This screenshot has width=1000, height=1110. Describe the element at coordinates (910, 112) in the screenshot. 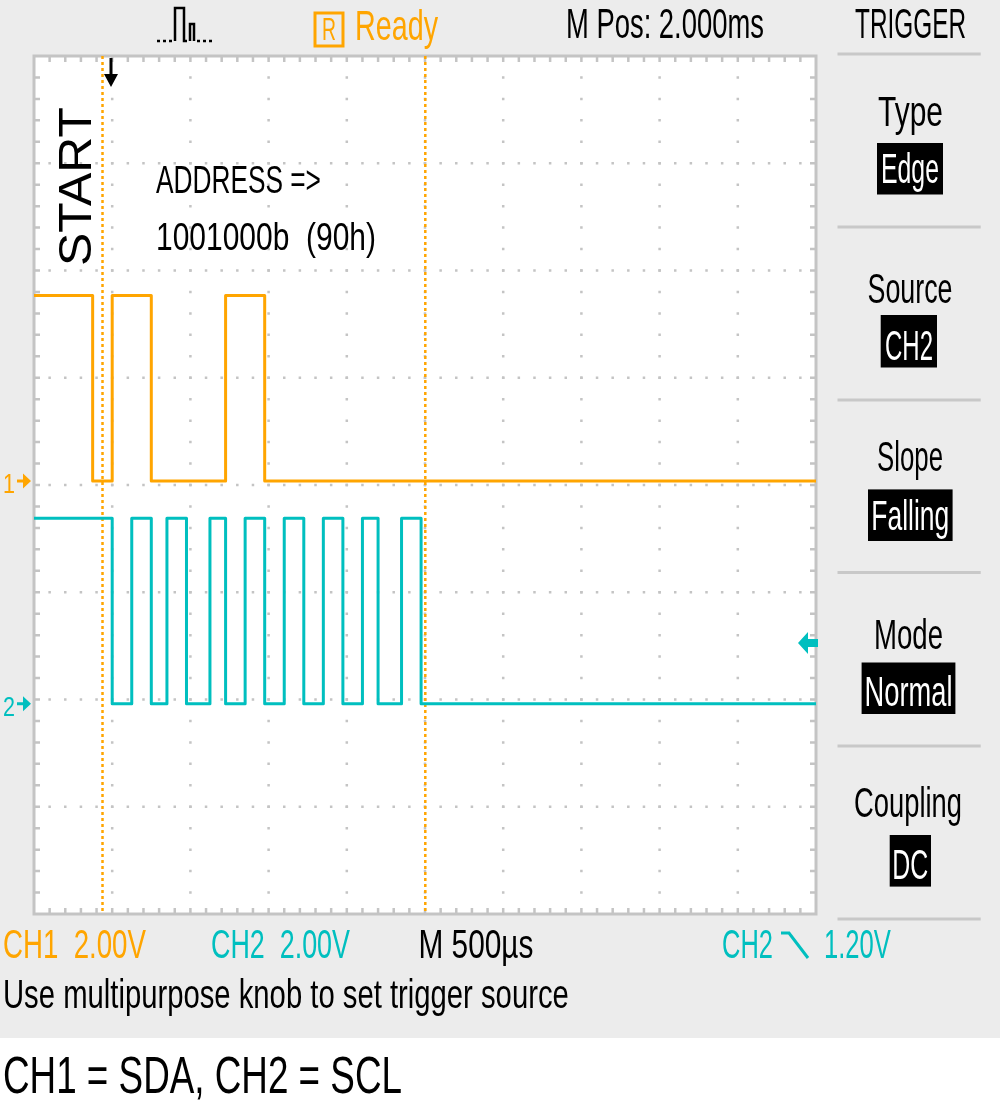

I see `text: Type` at that location.